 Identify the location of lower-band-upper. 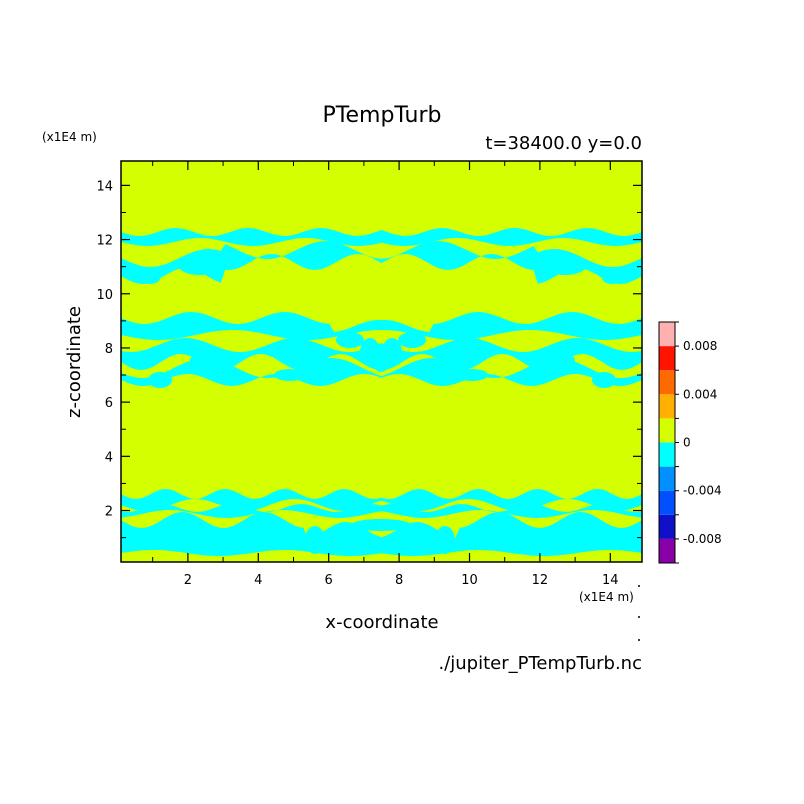
(381, 500).